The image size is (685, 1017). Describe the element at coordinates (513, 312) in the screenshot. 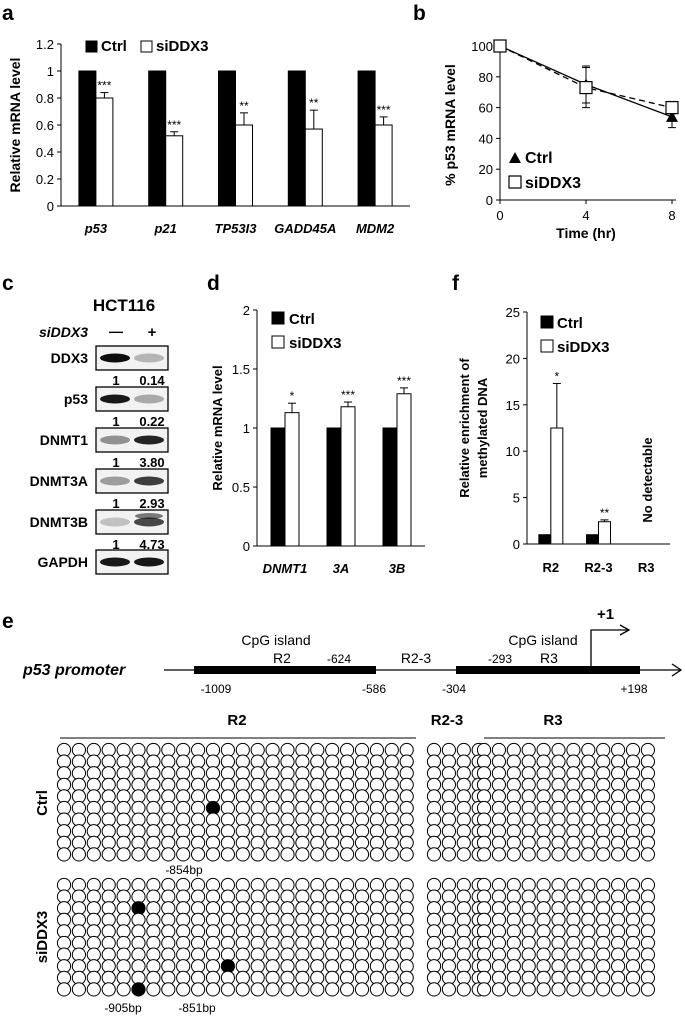

I see `f-ytick-label: 25` at that location.